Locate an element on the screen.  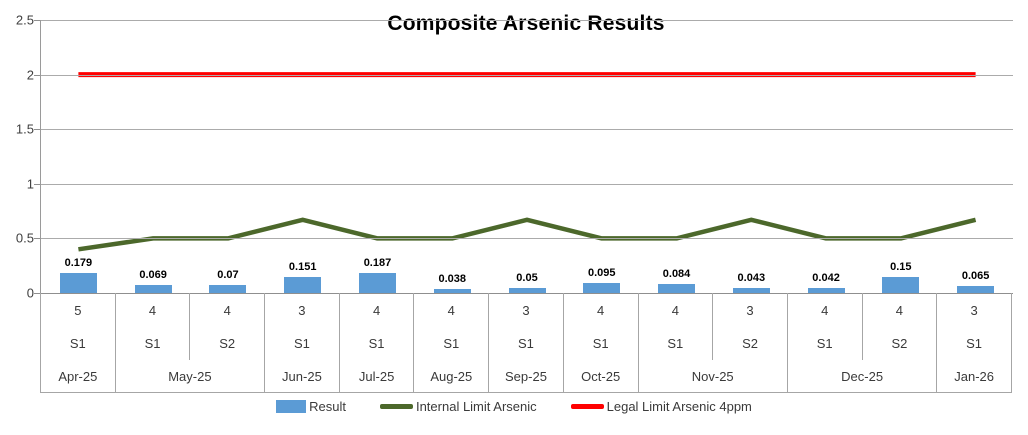
bar-data-label: 0.038 is located at coordinates (452, 278).